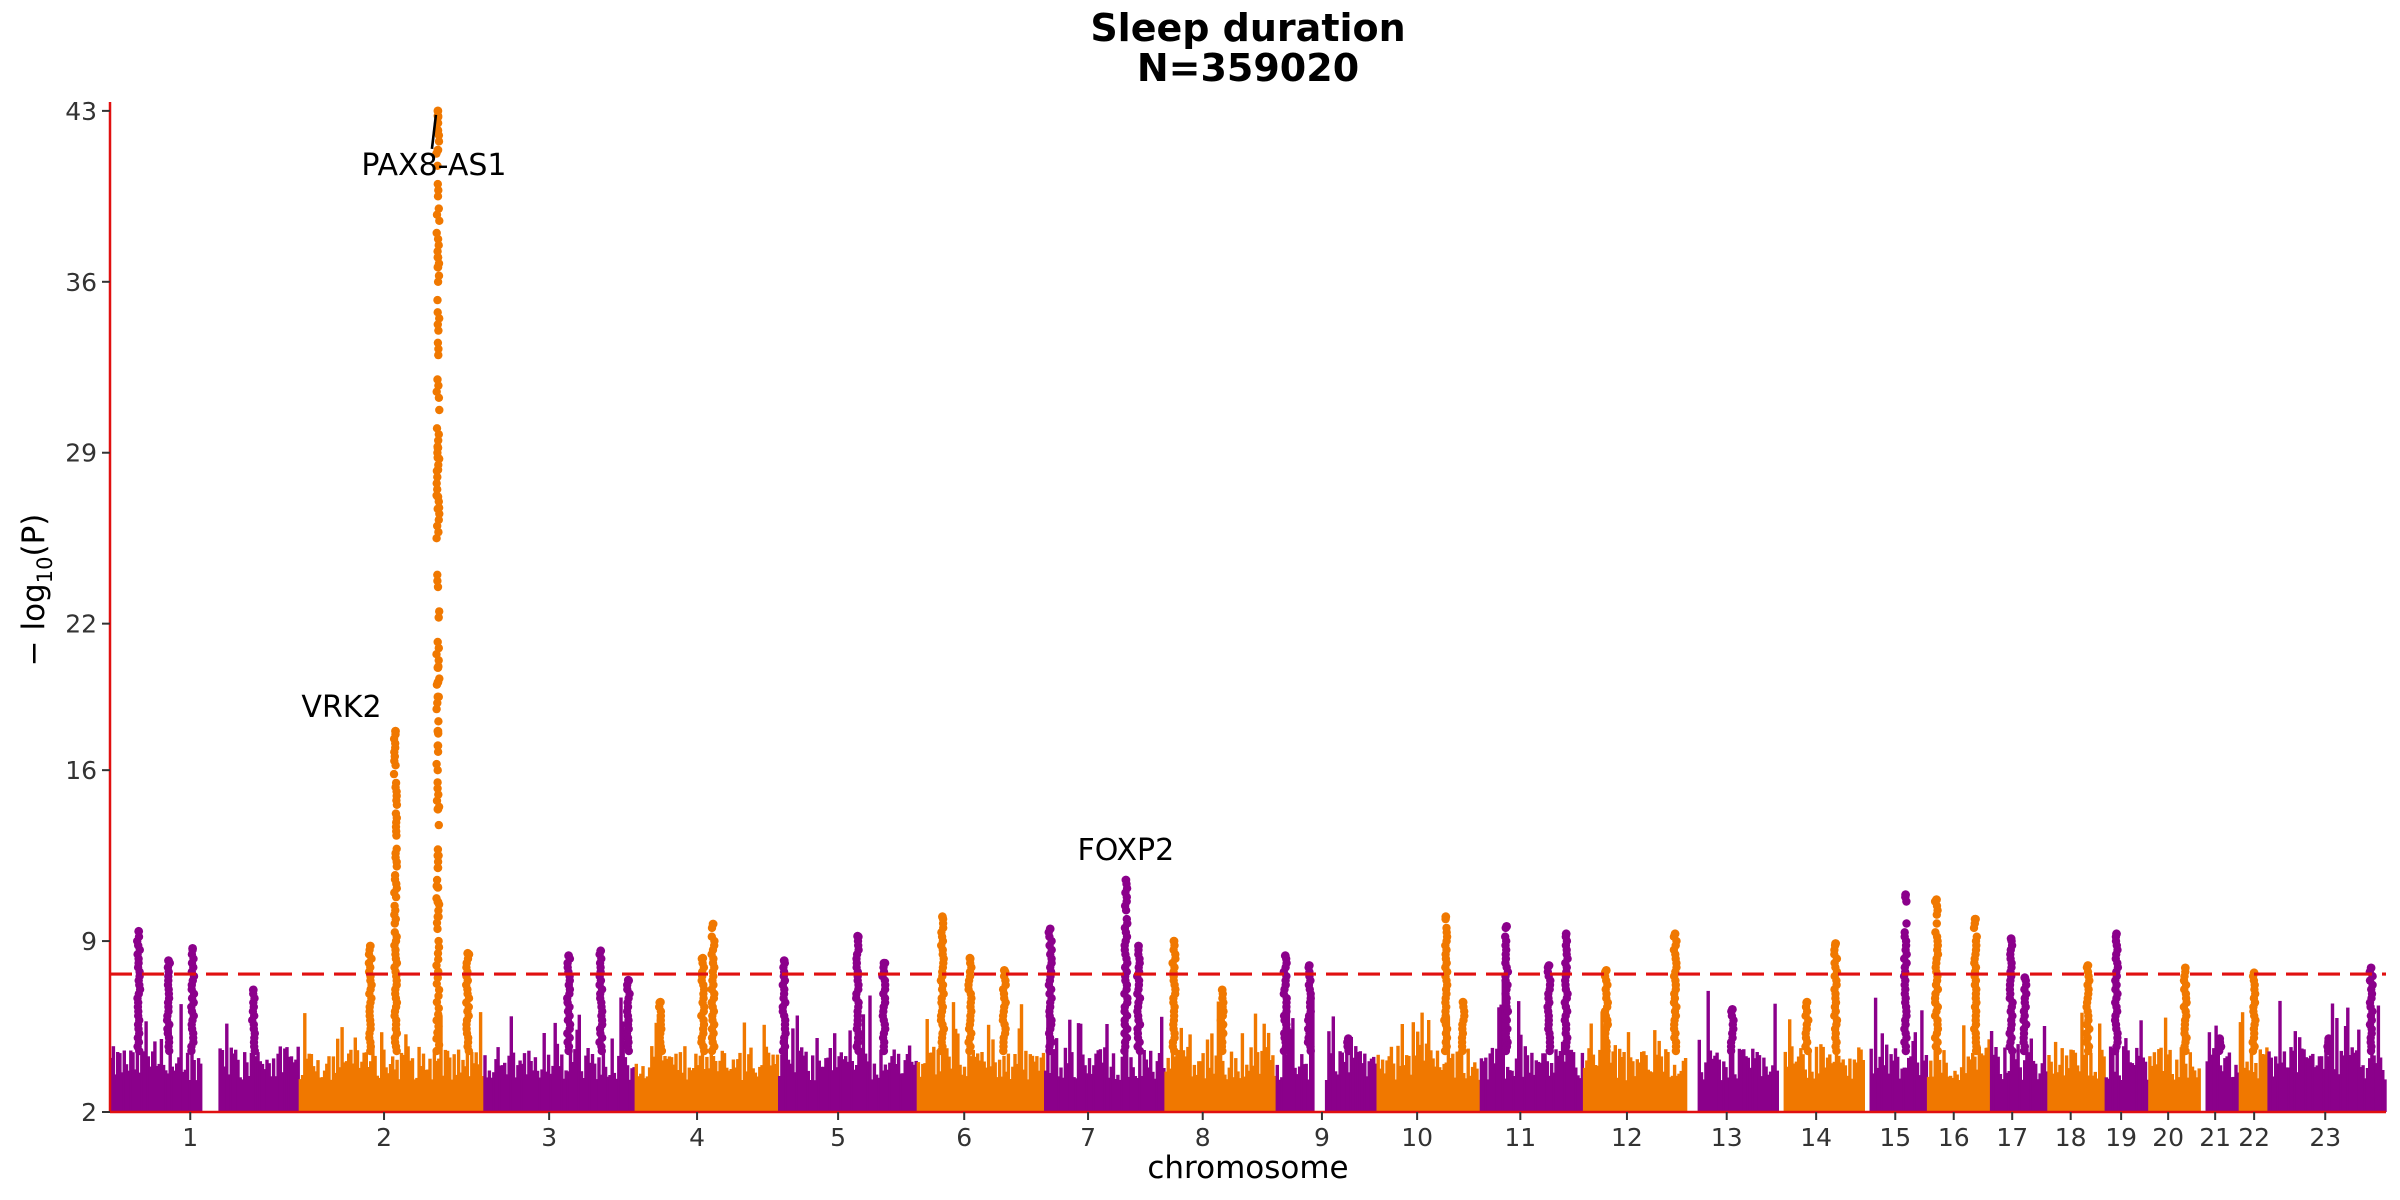 This screenshot has width=2400, height=1200. I want to click on chromosome-5-points, so click(848, 1021).